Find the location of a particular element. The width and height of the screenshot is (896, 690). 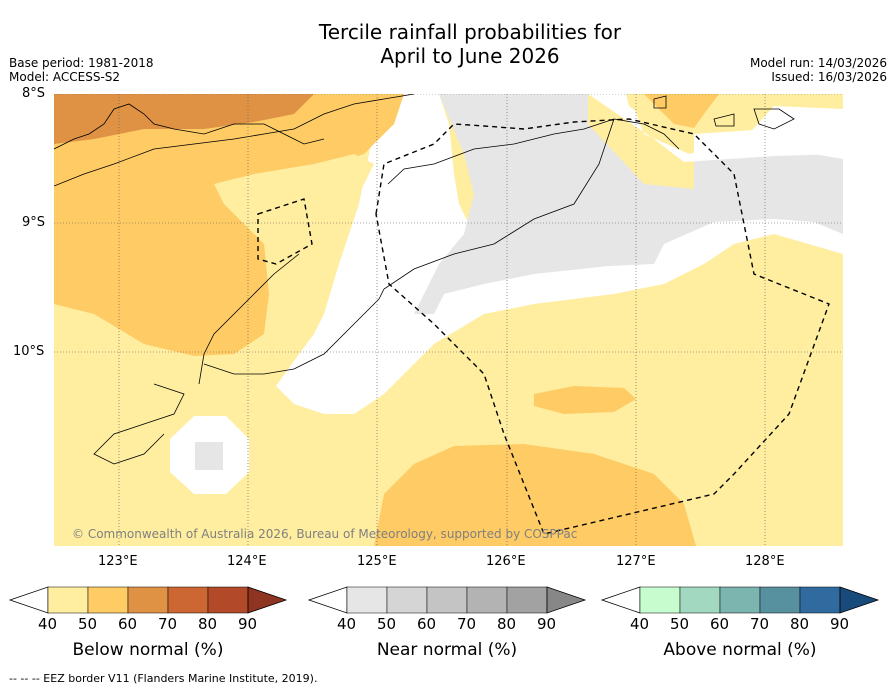

below-40-50-inner is located at coordinates (294, 209).